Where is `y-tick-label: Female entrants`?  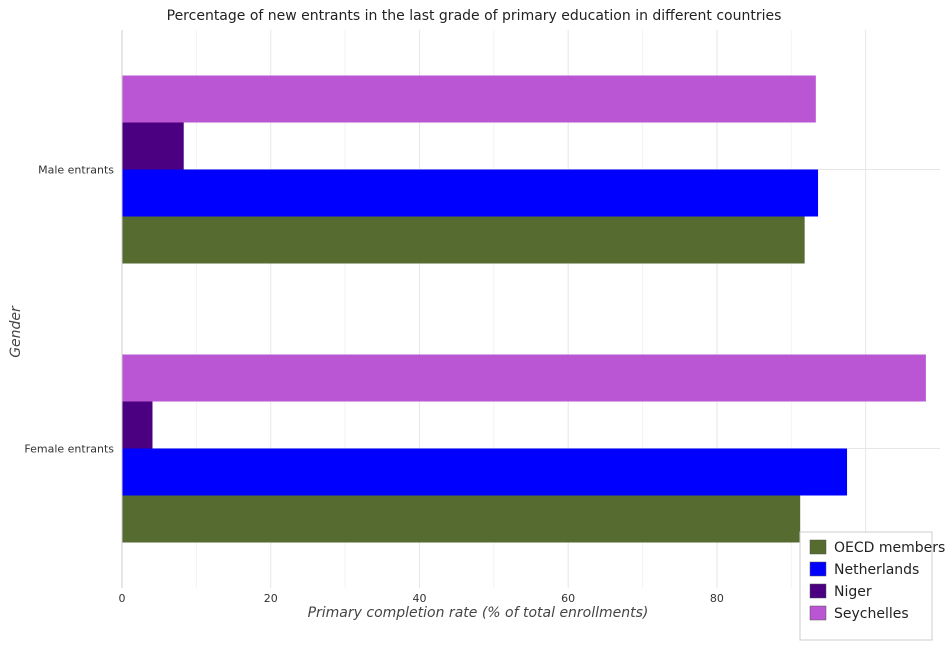 y-tick-label: Female entrants is located at coordinates (69, 449).